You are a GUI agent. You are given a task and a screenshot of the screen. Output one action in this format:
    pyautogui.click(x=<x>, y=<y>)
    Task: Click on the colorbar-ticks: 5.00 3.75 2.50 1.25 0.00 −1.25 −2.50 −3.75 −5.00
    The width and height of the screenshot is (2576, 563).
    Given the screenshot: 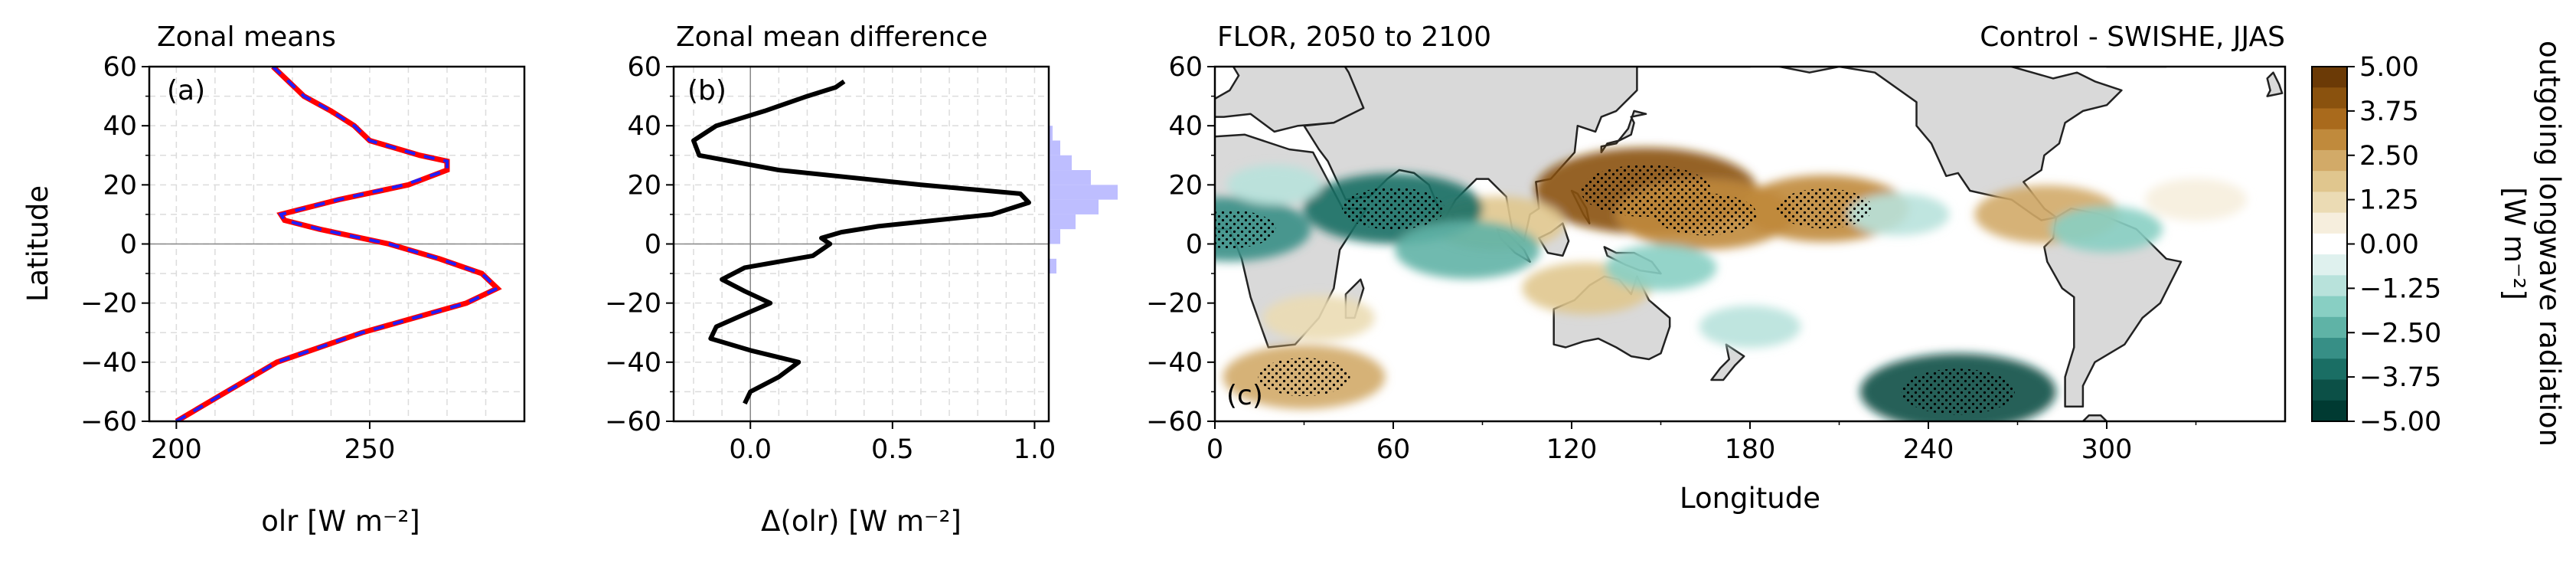 What is the action you would take?
    pyautogui.click(x=2394, y=244)
    